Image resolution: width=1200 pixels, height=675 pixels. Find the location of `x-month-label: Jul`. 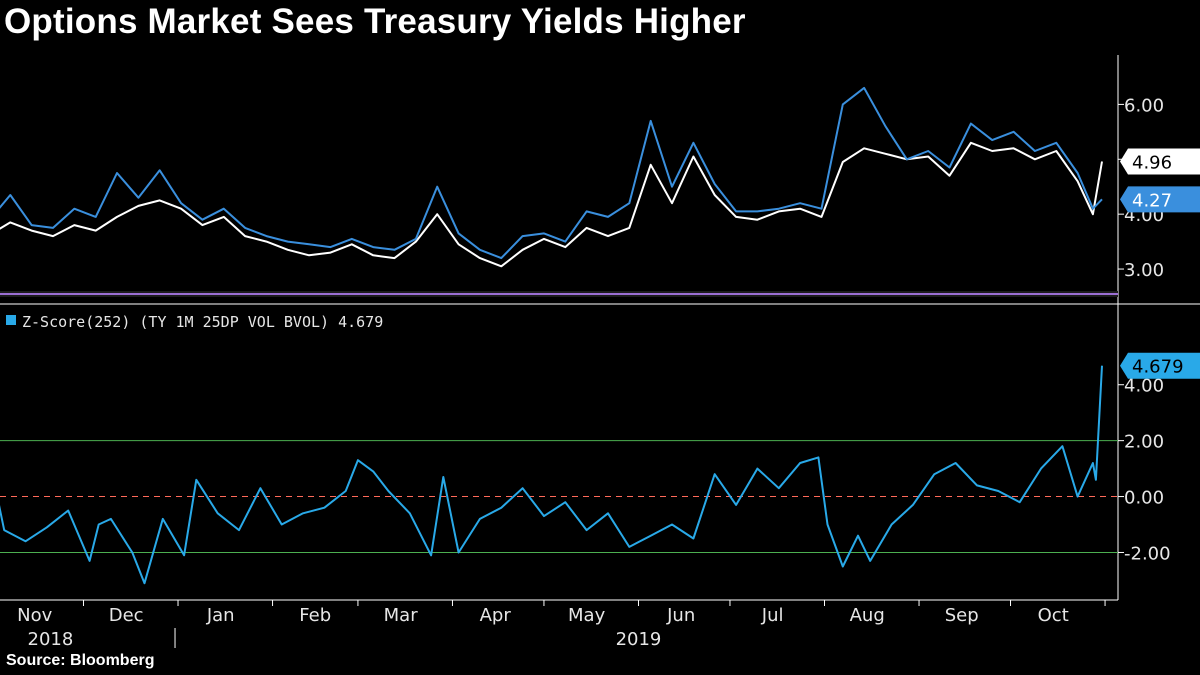

x-month-label: Jul is located at coordinates (772, 615).